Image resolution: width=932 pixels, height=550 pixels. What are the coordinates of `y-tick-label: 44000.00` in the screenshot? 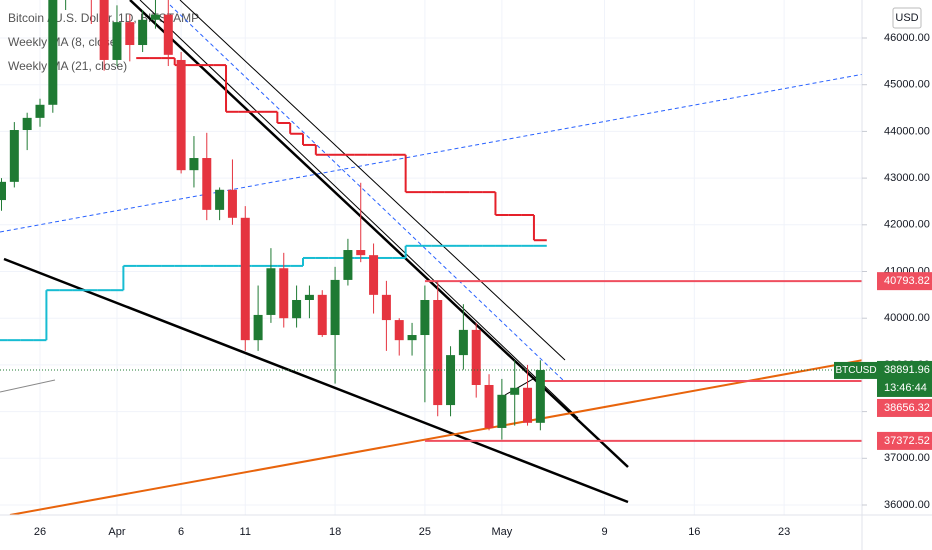 It's located at (907, 131).